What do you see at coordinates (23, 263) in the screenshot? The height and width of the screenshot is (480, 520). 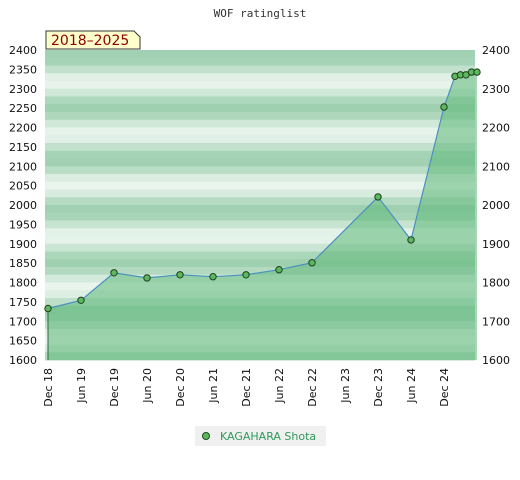 I see `y-tick-label: 1850` at bounding box center [23, 263].